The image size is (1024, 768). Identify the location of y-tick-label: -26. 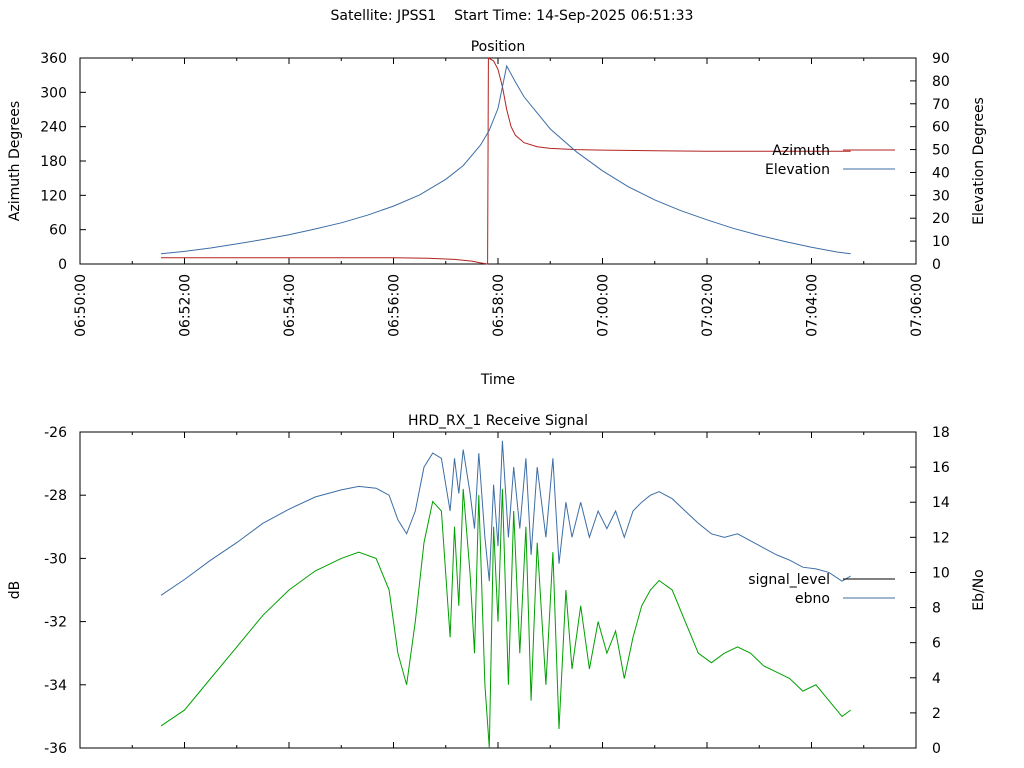
(55, 433).